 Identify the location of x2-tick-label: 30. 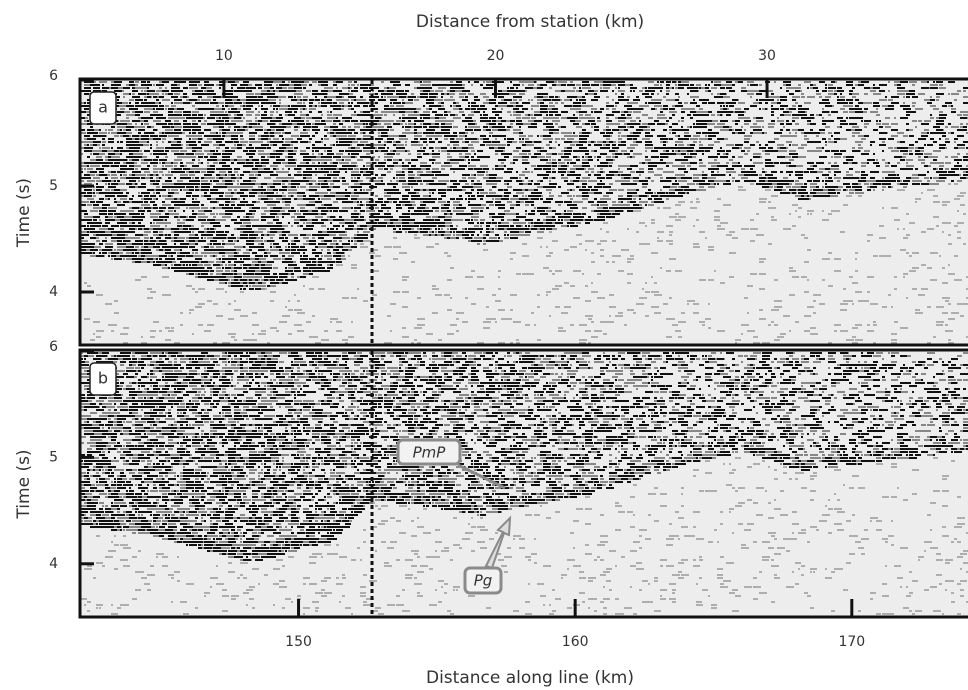
(767, 56).